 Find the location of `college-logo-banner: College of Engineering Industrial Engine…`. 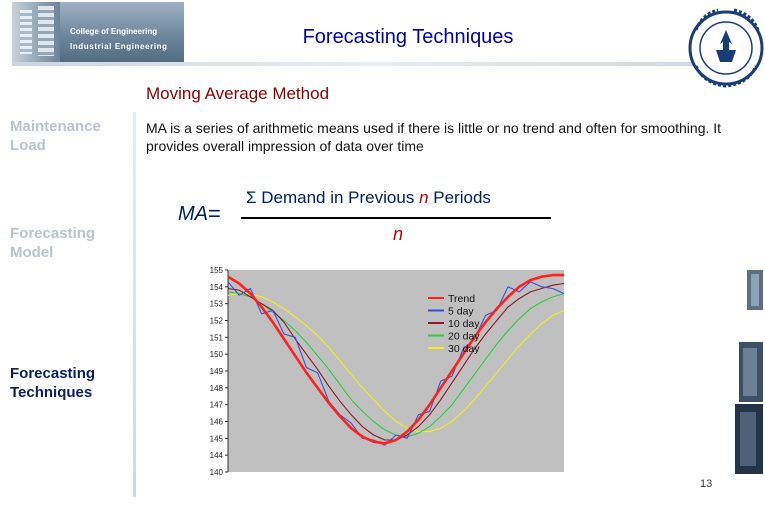

college-logo-banner: College of Engineering Industrial Engine… is located at coordinates (98, 32).